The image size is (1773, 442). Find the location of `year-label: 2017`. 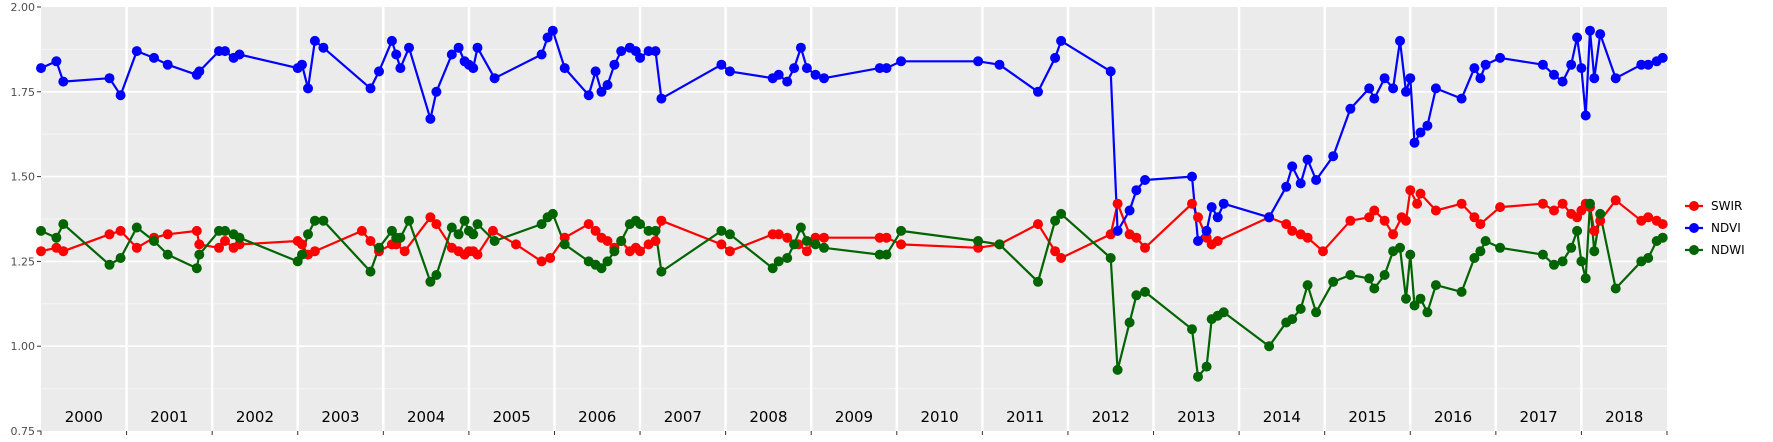

year-label: 2017 is located at coordinates (1539, 417).